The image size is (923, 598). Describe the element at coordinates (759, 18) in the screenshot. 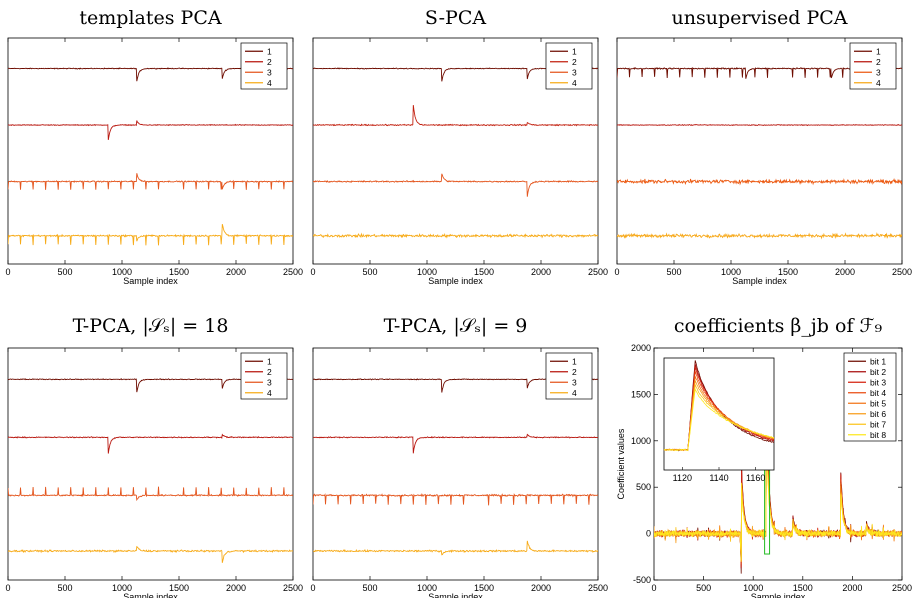

I see `panel-title: unsupervised PCA` at that location.